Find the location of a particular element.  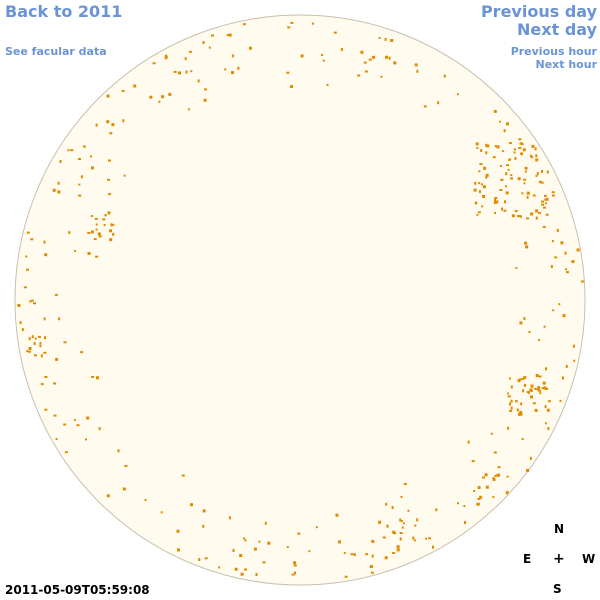

back-to-year-link: Back to 2011 is located at coordinates (64, 11).